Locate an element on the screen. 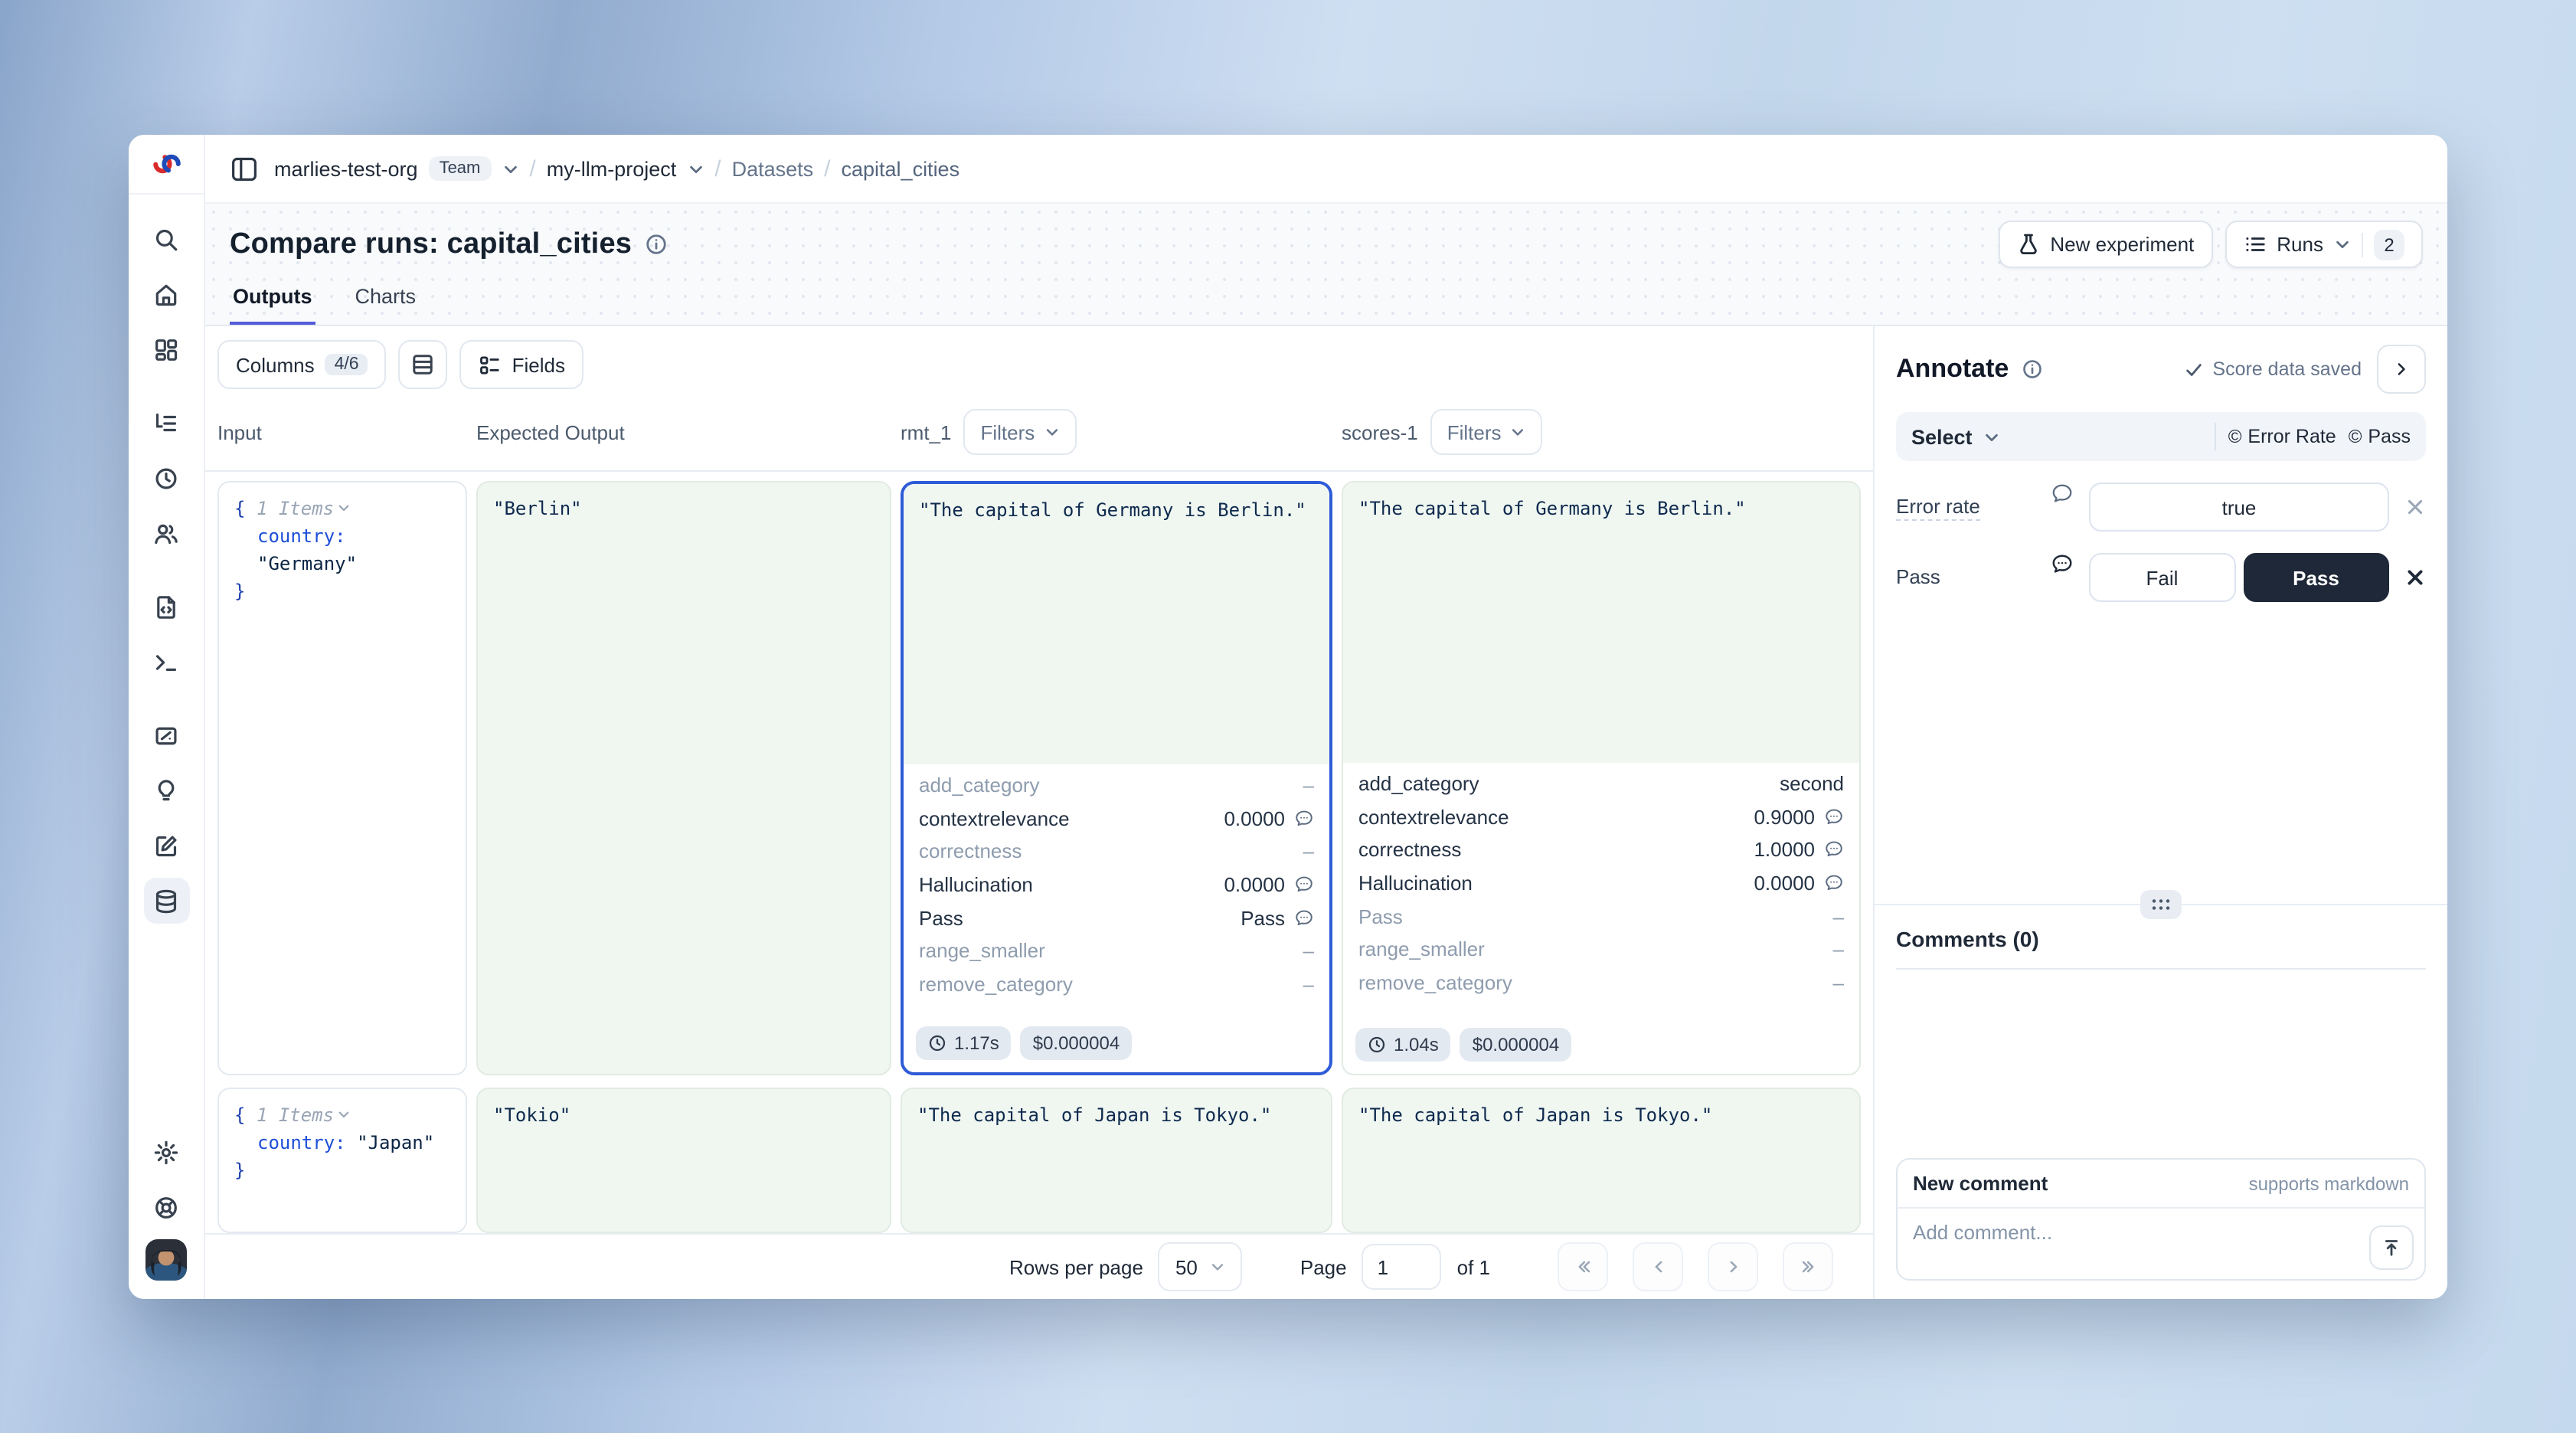 This screenshot has width=2576, height=1433. metric-label: range_smaller is located at coordinates (982, 951).